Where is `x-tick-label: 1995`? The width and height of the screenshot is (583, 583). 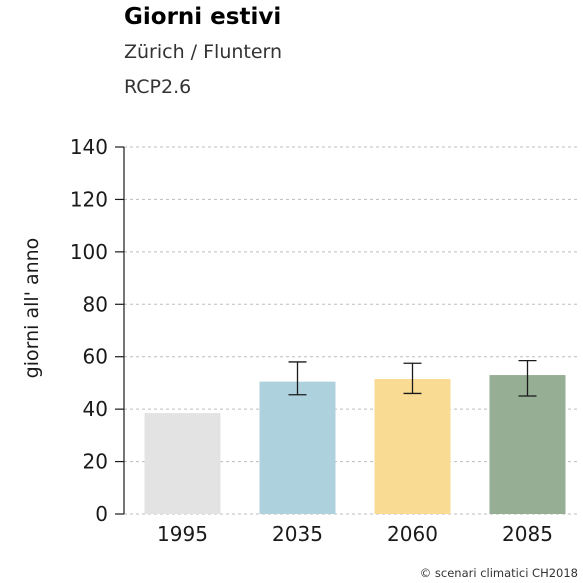
x-tick-label: 1995 is located at coordinates (182, 534).